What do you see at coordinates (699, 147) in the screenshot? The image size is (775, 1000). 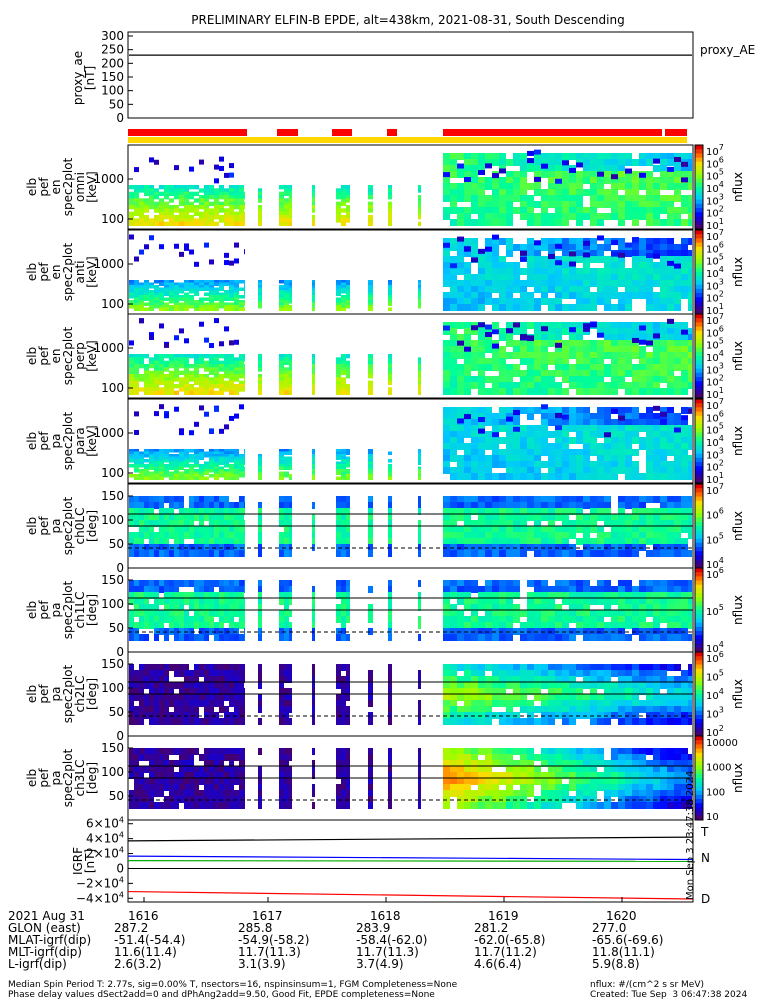 I see `colorbar-cell` at bounding box center [699, 147].